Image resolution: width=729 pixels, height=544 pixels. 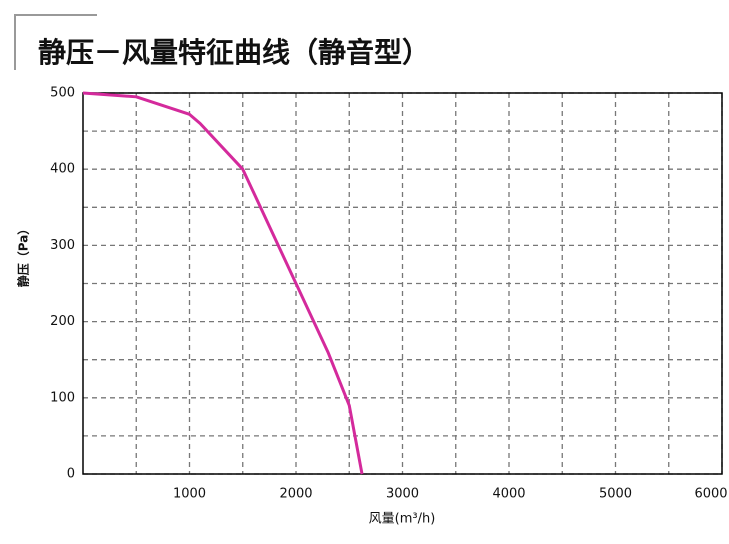 I want to click on title-frame, so click(x=55, y=42).